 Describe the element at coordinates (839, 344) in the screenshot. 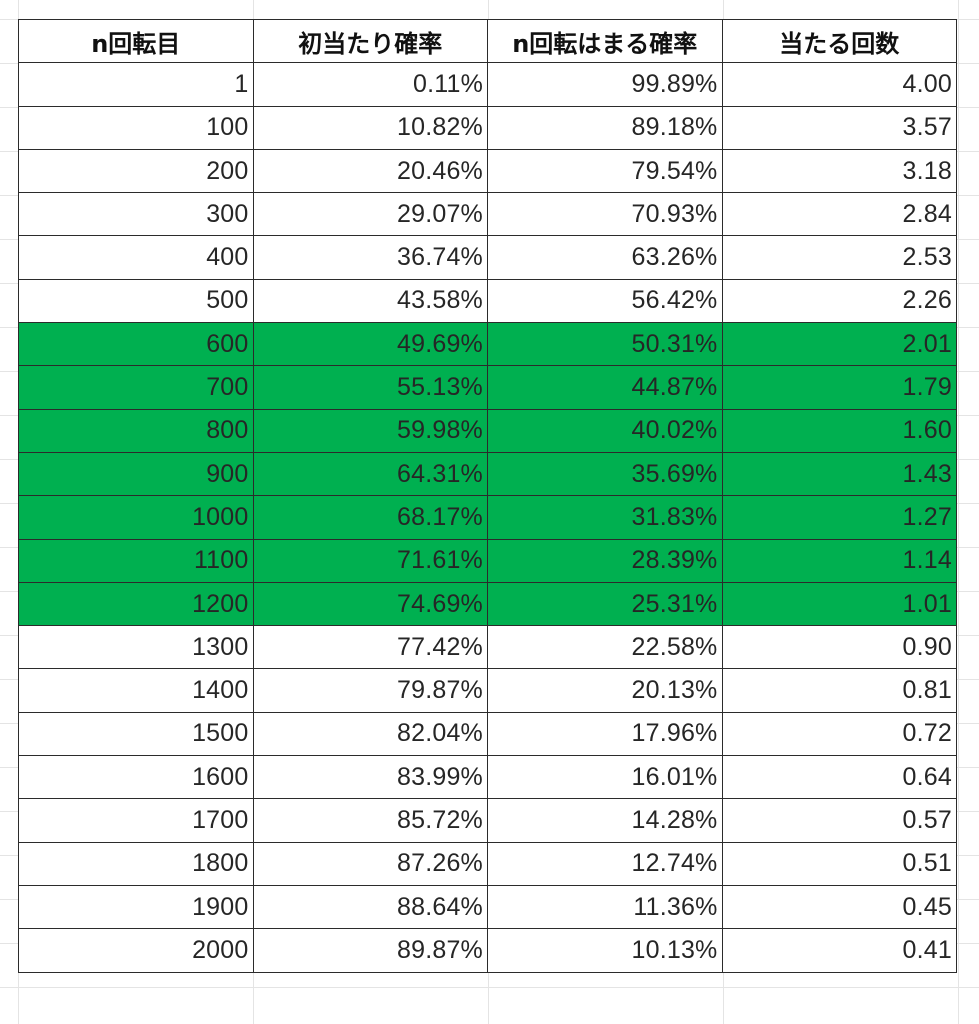

I see `cell-hit-count: 2.01` at that location.